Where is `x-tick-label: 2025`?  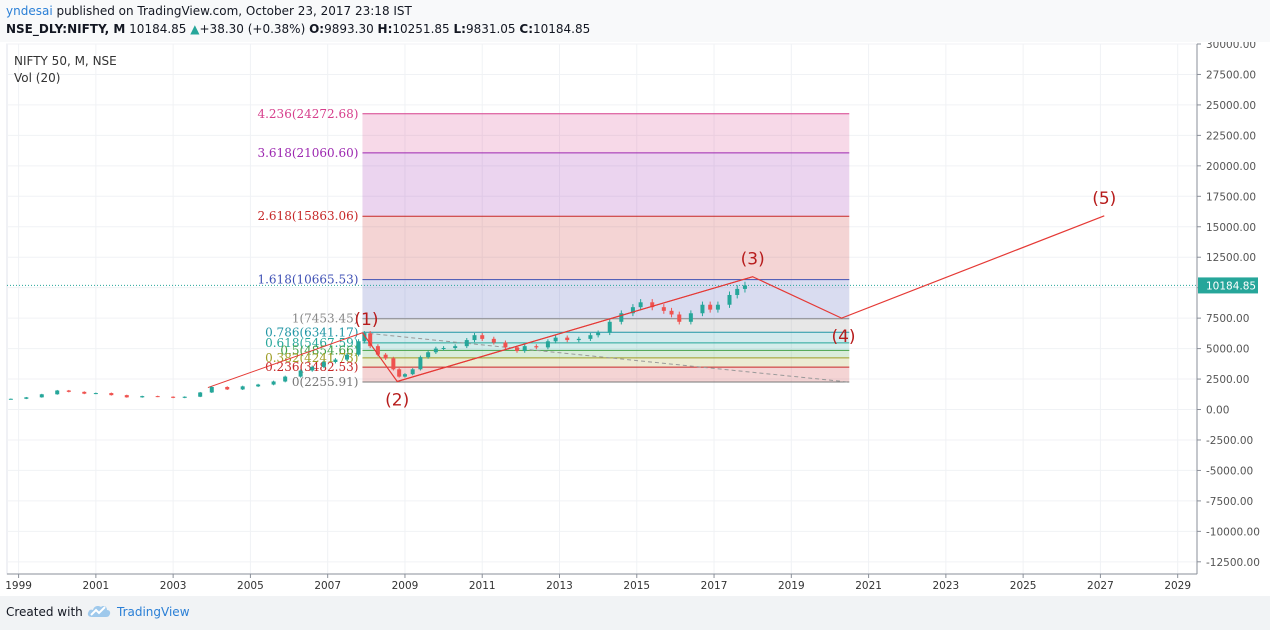
x-tick-label: 2025 is located at coordinates (1023, 586).